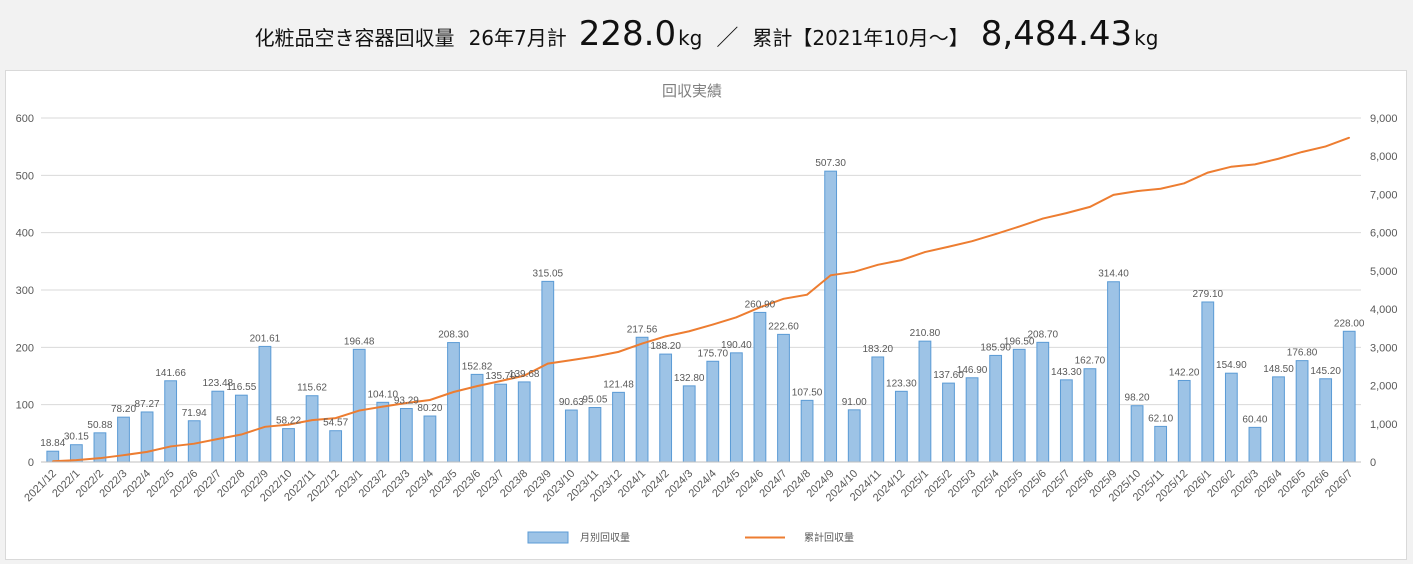 Image resolution: width=1413 pixels, height=564 pixels. I want to click on bar-data-label: 222.60, so click(783, 326).